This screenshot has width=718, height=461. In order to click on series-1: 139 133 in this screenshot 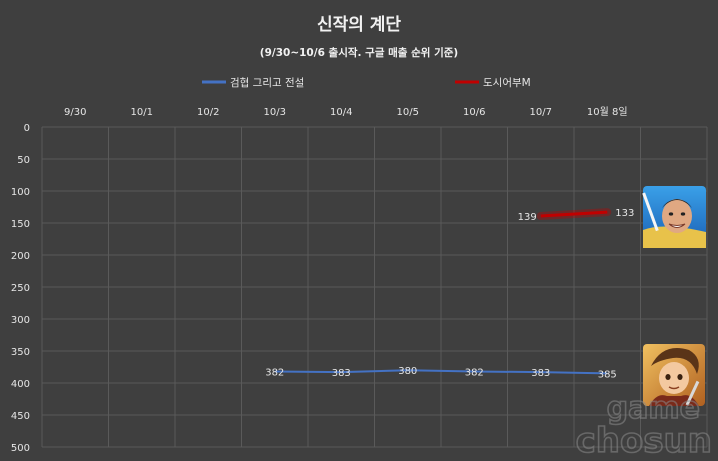, I will do `click(576, 215)`.